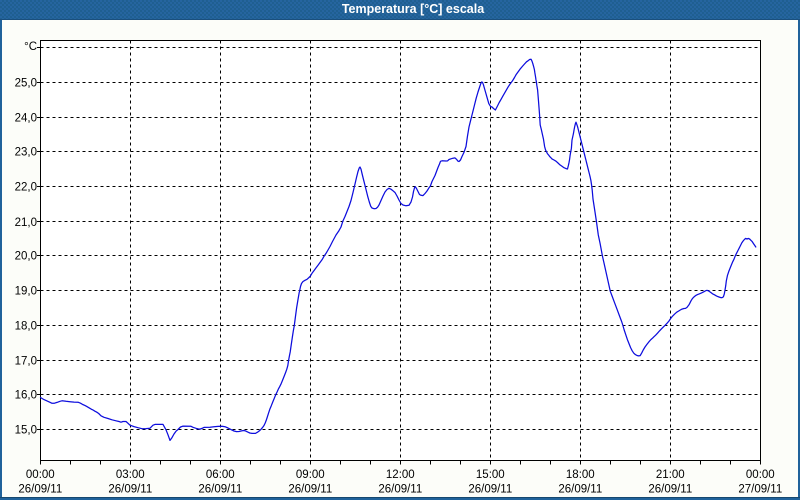  I want to click on svg-text: 09:00, so click(310, 475).